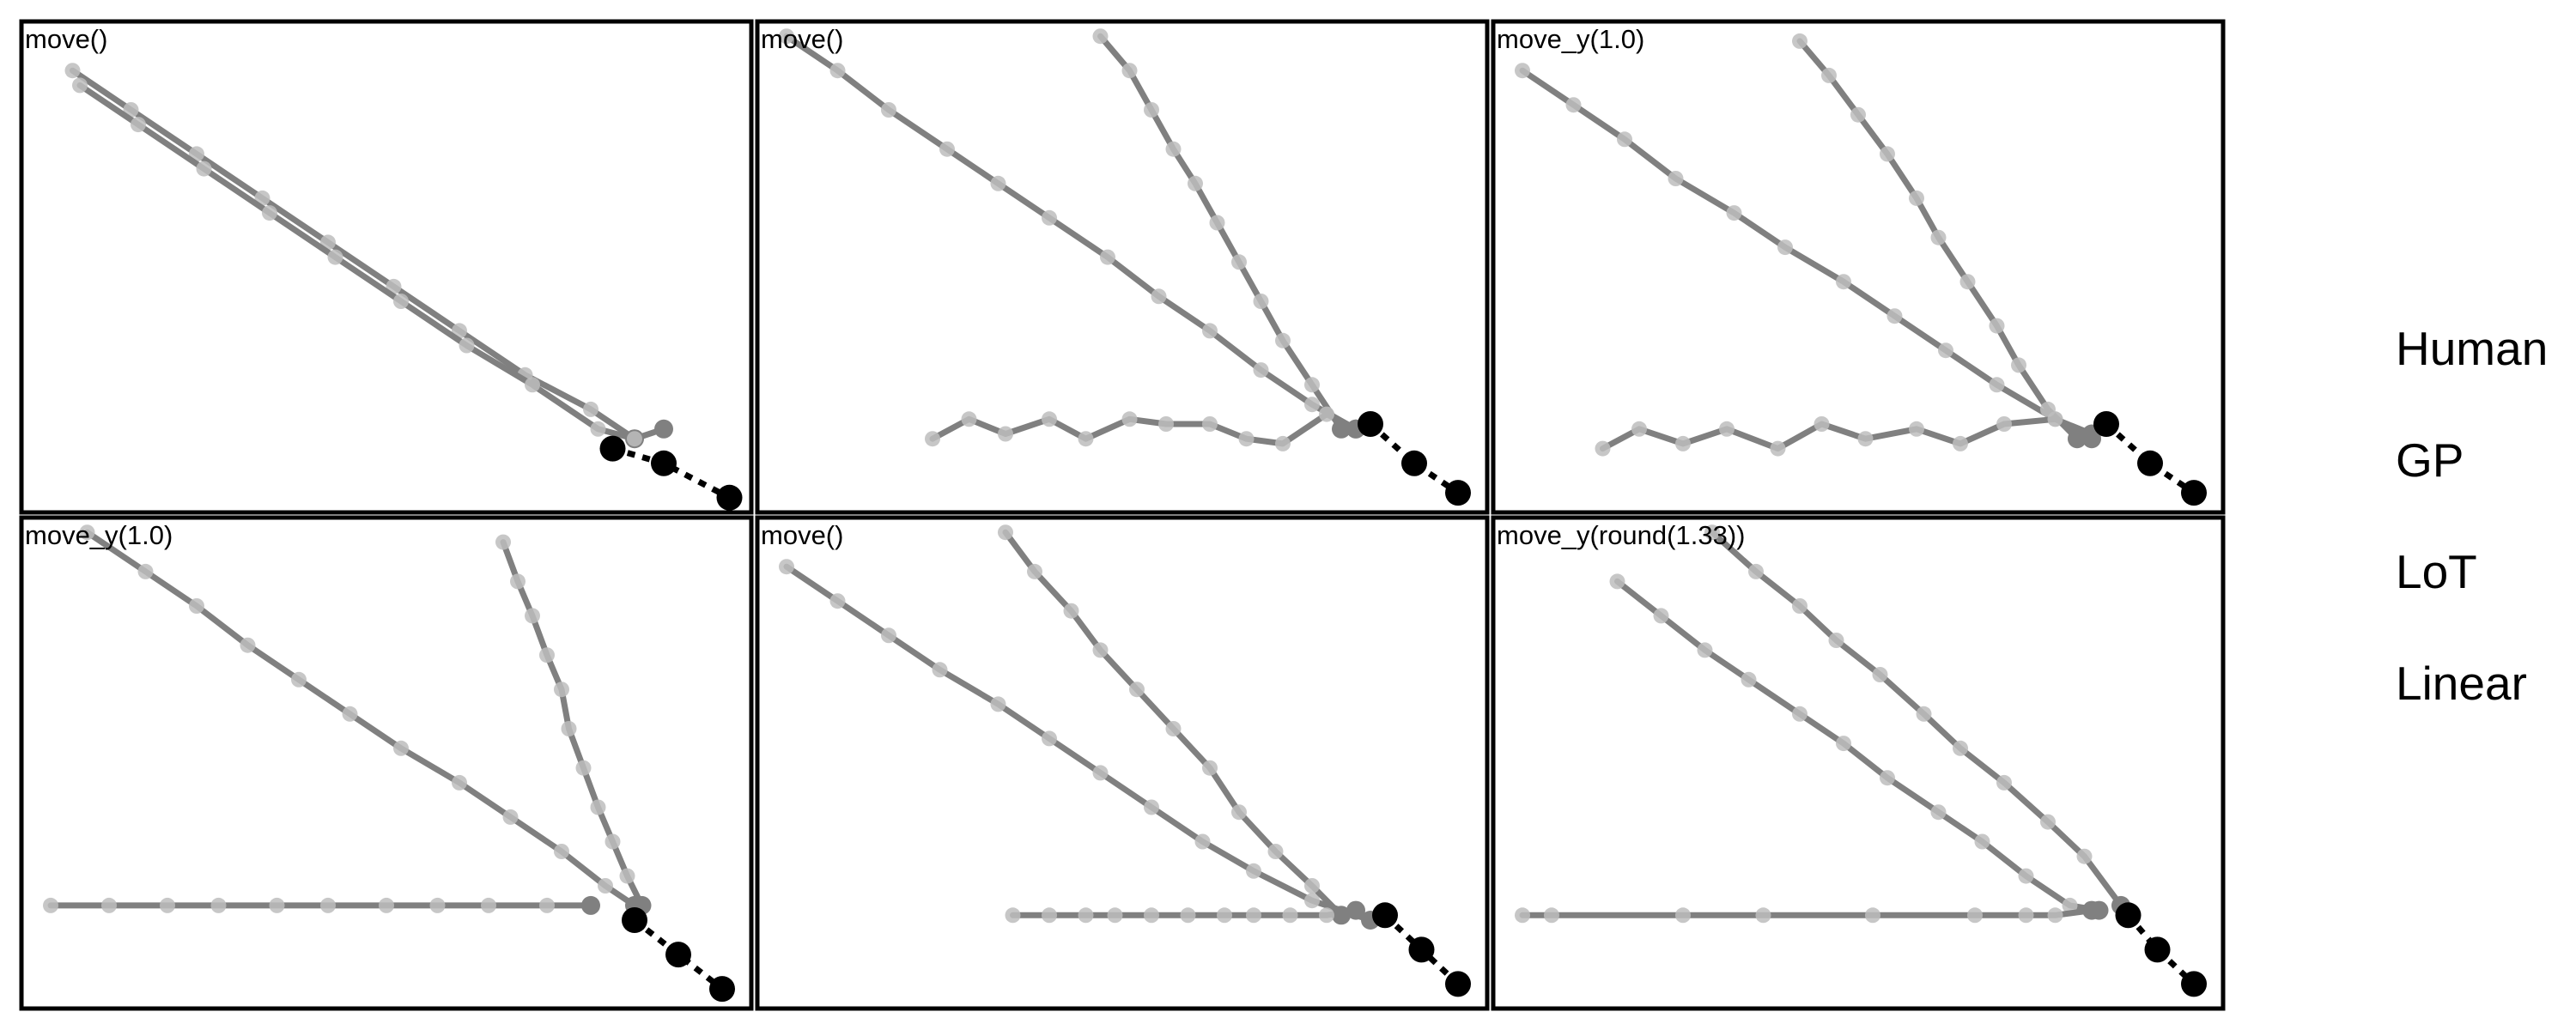 This screenshot has width=2576, height=1030. Describe the element at coordinates (2472, 348) in the screenshot. I see `legend-label-human: Human` at that location.